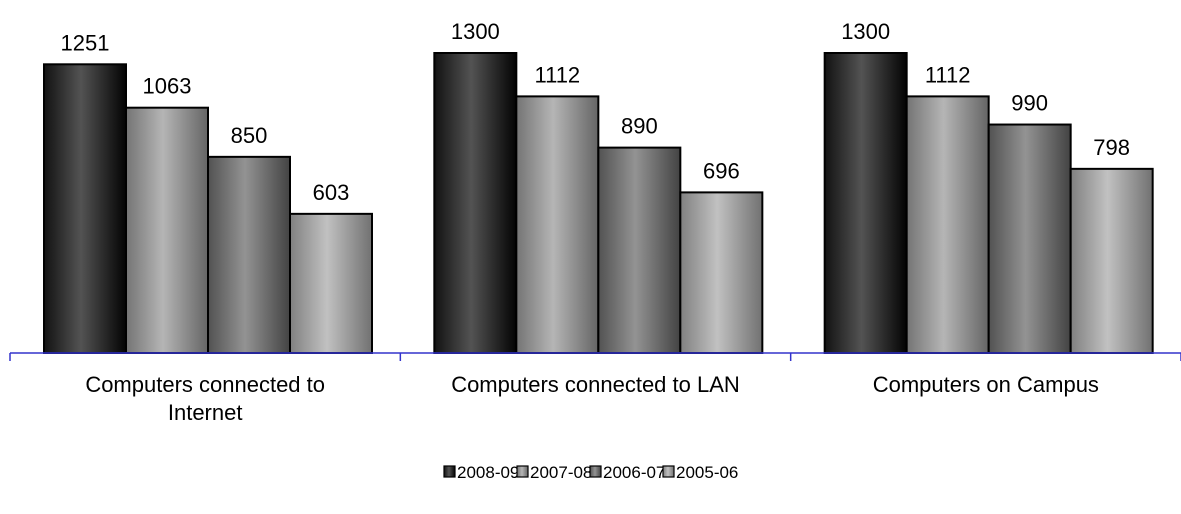  What do you see at coordinates (721, 170) in the screenshot?
I see `data-label: 696` at bounding box center [721, 170].